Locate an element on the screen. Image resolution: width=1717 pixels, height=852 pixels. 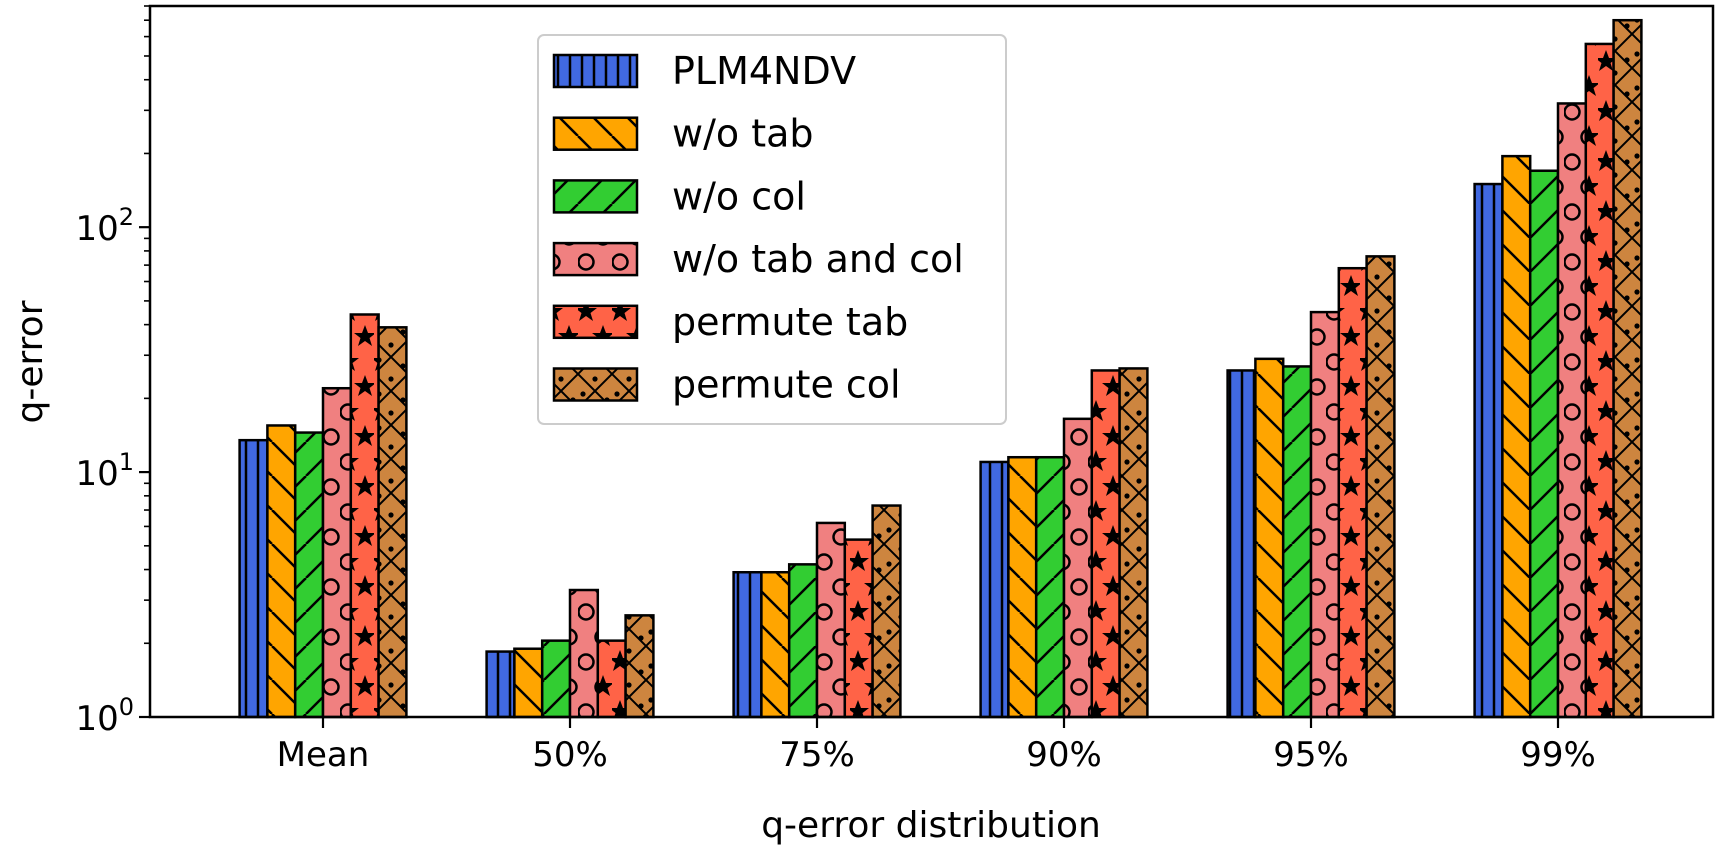
x-axis-label: q-error distribution is located at coordinates (931, 825).